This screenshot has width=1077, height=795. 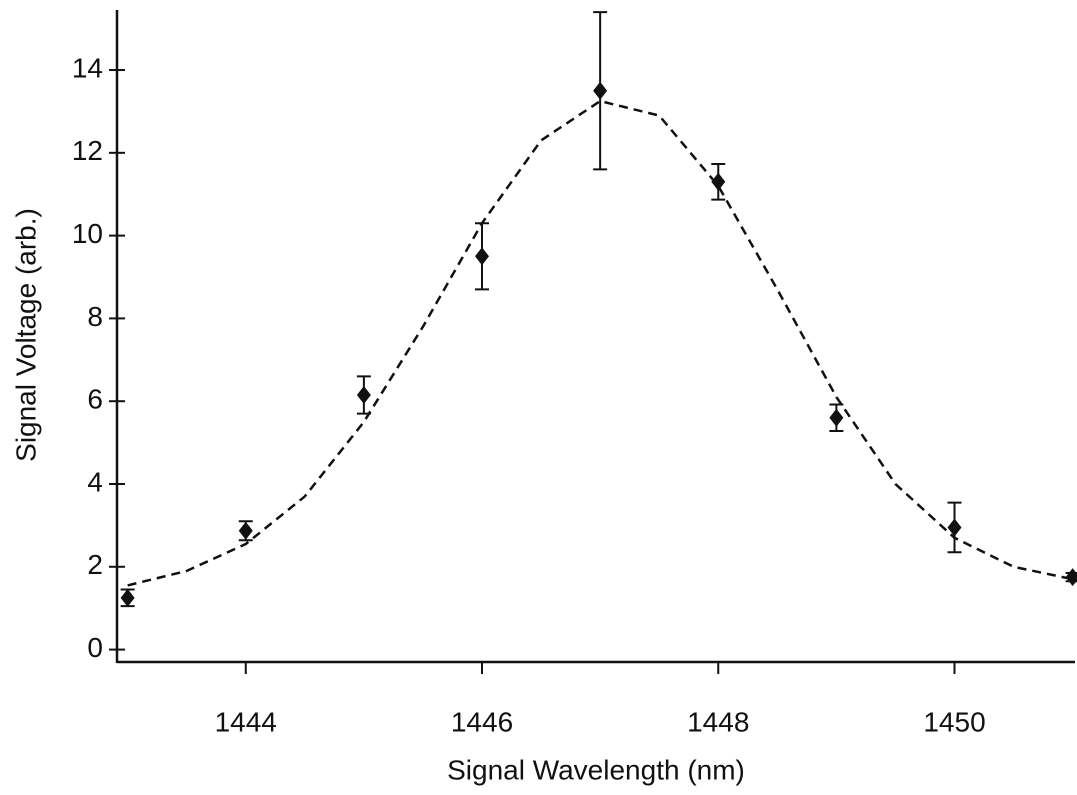 What do you see at coordinates (596, 769) in the screenshot?
I see `x-axis-label: Signal Wavelength (nm)` at bounding box center [596, 769].